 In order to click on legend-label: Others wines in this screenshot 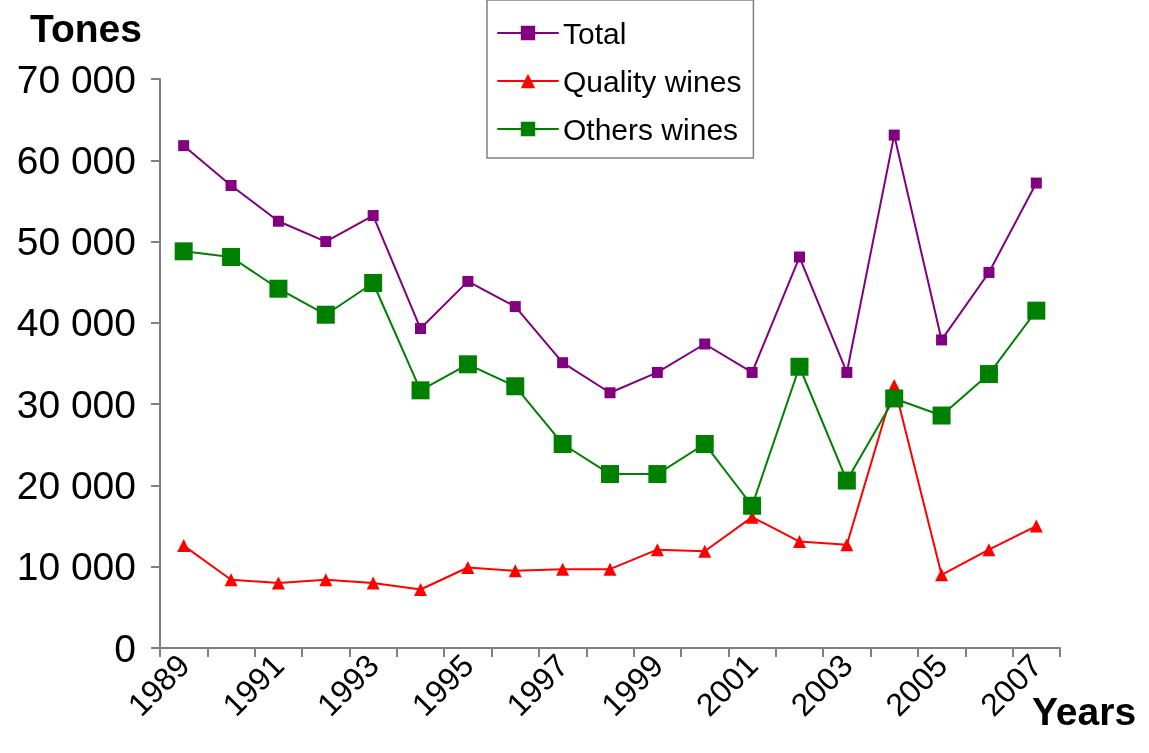, I will do `click(651, 129)`.